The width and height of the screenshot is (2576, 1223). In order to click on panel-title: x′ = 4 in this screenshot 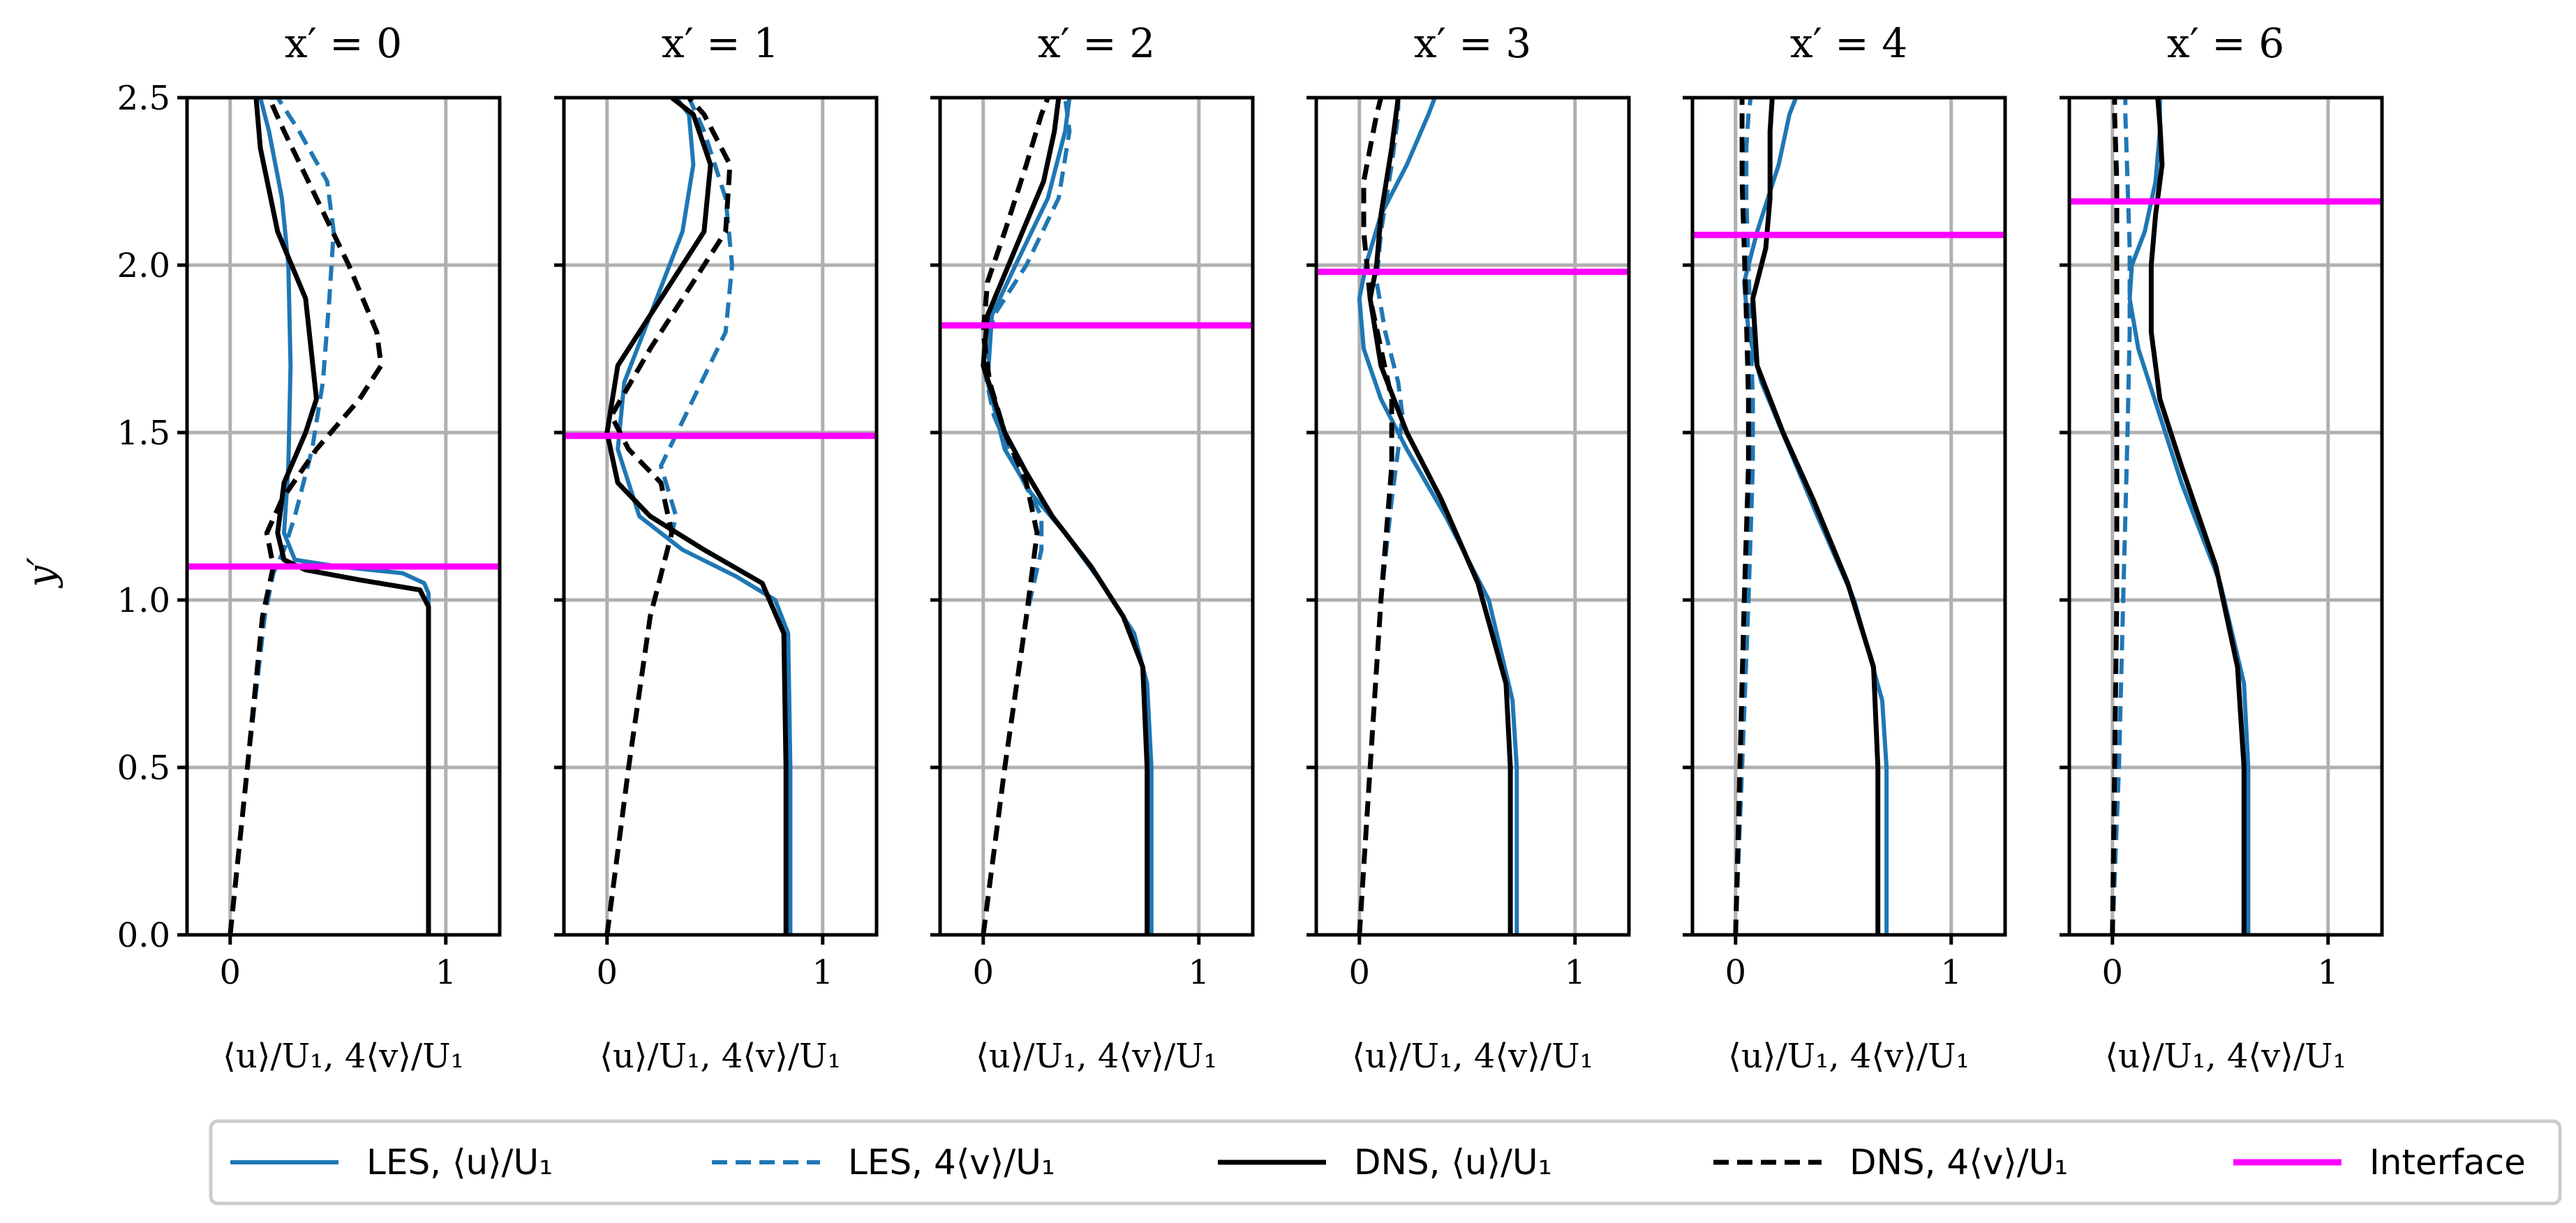, I will do `click(1849, 43)`.